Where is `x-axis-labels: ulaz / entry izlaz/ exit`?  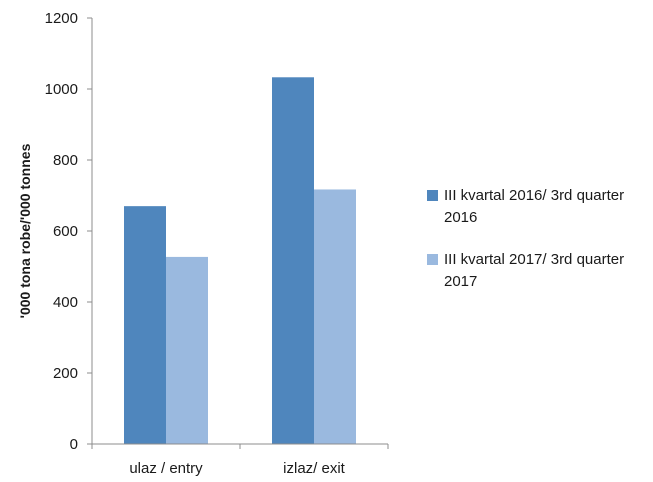
x-axis-labels: ulaz / entry izlaz/ exit is located at coordinates (240, 460).